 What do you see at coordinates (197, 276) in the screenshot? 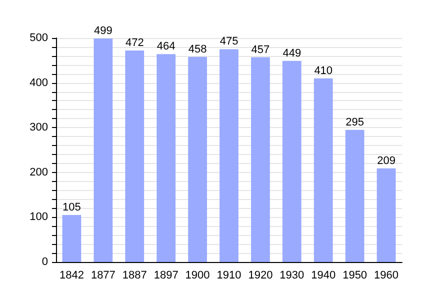
I see `x-tick-label: 1900` at bounding box center [197, 276].